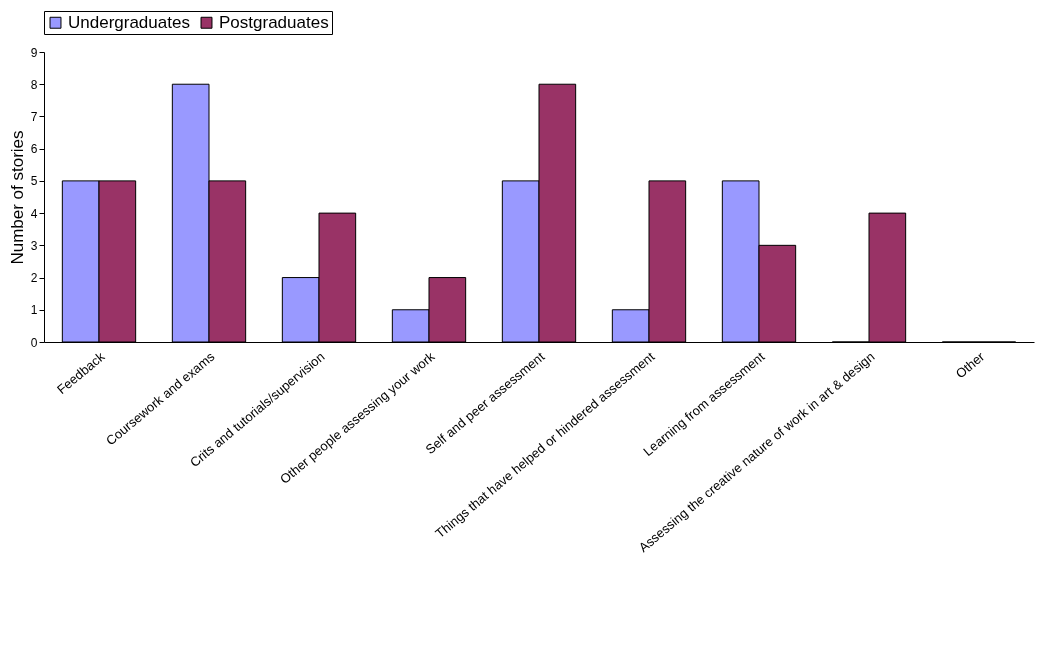 The height and width of the screenshot is (646, 1055). What do you see at coordinates (34, 116) in the screenshot?
I see `y-tick-label: 7` at bounding box center [34, 116].